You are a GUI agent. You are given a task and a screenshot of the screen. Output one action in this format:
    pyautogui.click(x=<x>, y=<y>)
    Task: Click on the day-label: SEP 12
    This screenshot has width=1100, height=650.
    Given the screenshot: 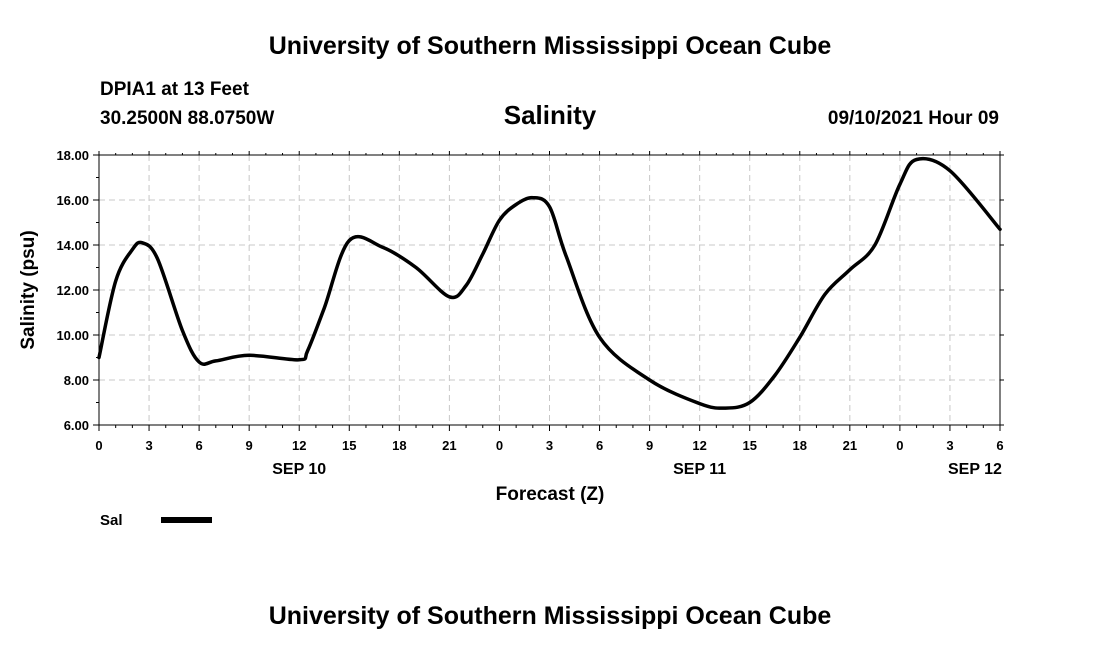 What is the action you would take?
    pyautogui.click(x=975, y=469)
    